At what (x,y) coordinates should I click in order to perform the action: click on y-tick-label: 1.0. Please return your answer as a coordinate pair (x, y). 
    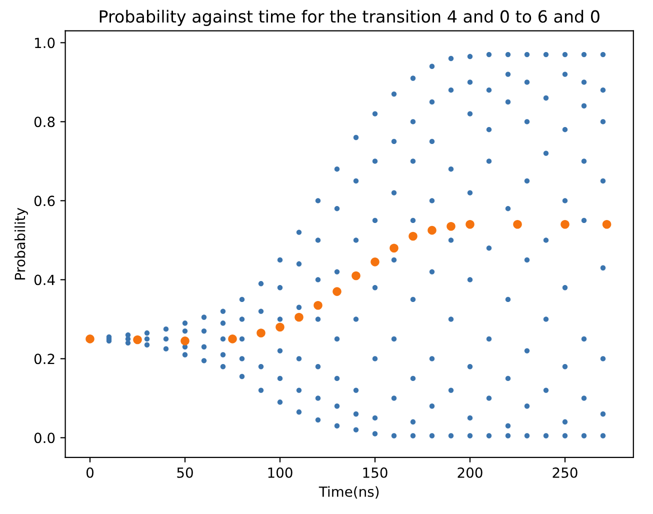
    Looking at the image, I should click on (45, 43).